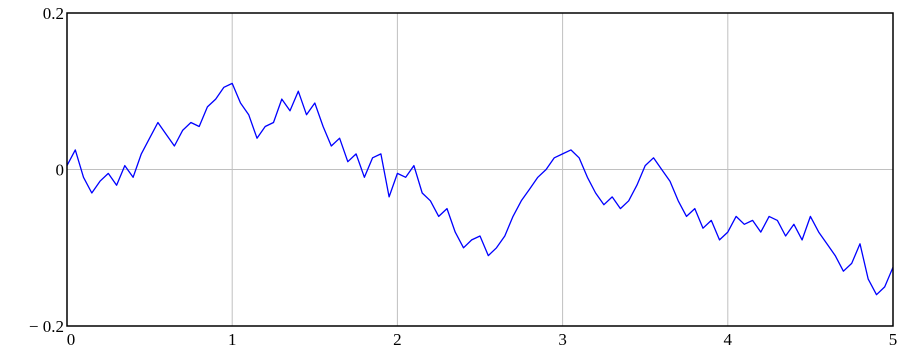  I want to click on x-tick-label: 4, so click(728, 339).